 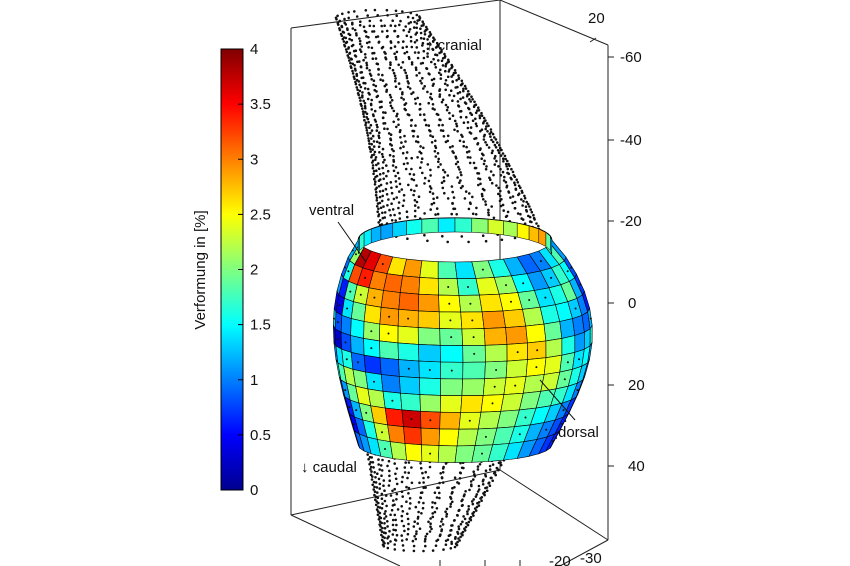 What do you see at coordinates (260, 104) in the screenshot?
I see `colorbar-tick-label: 3.5` at bounding box center [260, 104].